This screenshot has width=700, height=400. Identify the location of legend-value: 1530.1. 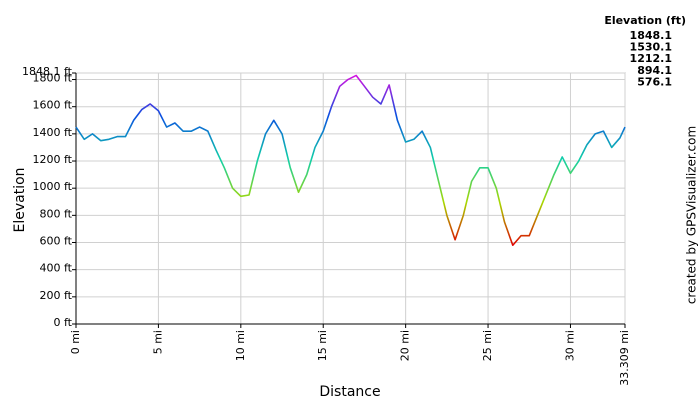
(651, 47).